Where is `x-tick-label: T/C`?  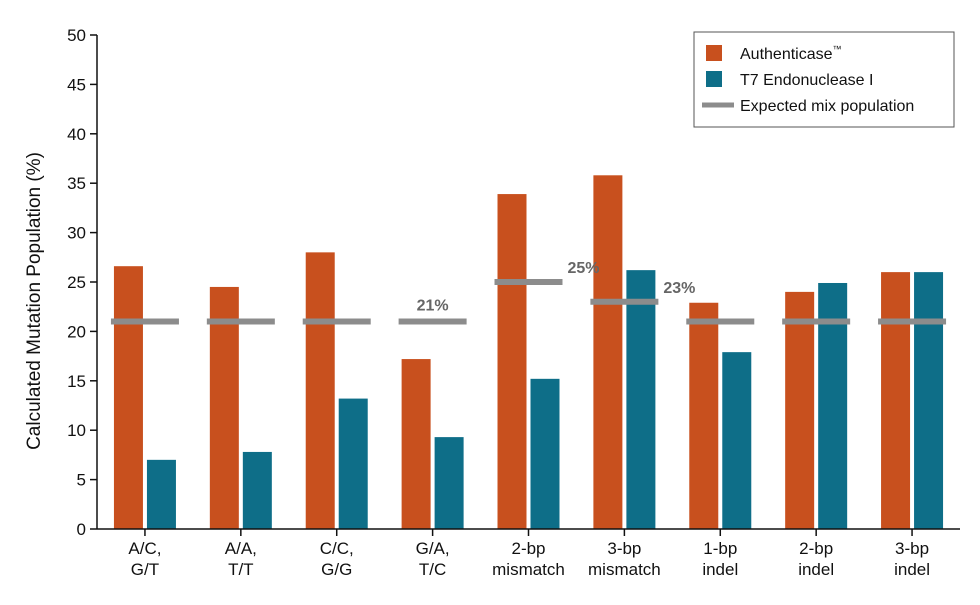 x-tick-label: T/C is located at coordinates (432, 569).